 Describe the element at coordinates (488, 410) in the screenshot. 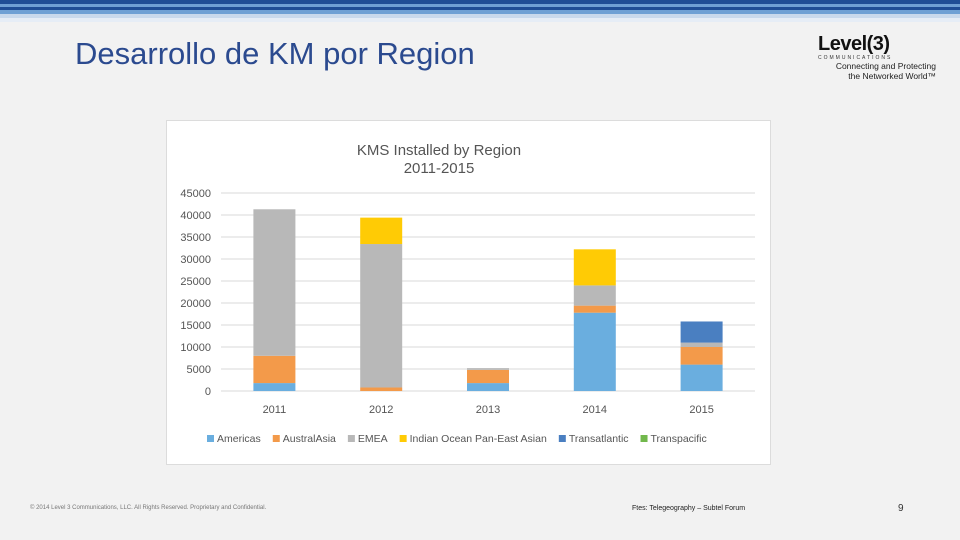

I see `x-tick-label: 2013` at that location.